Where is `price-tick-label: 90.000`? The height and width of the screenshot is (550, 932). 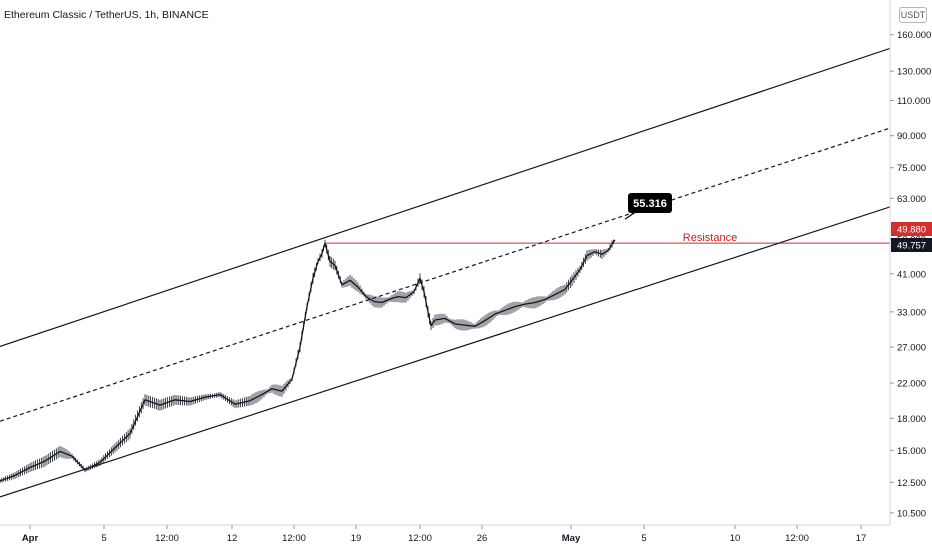 price-tick-label: 90.000 is located at coordinates (911, 136).